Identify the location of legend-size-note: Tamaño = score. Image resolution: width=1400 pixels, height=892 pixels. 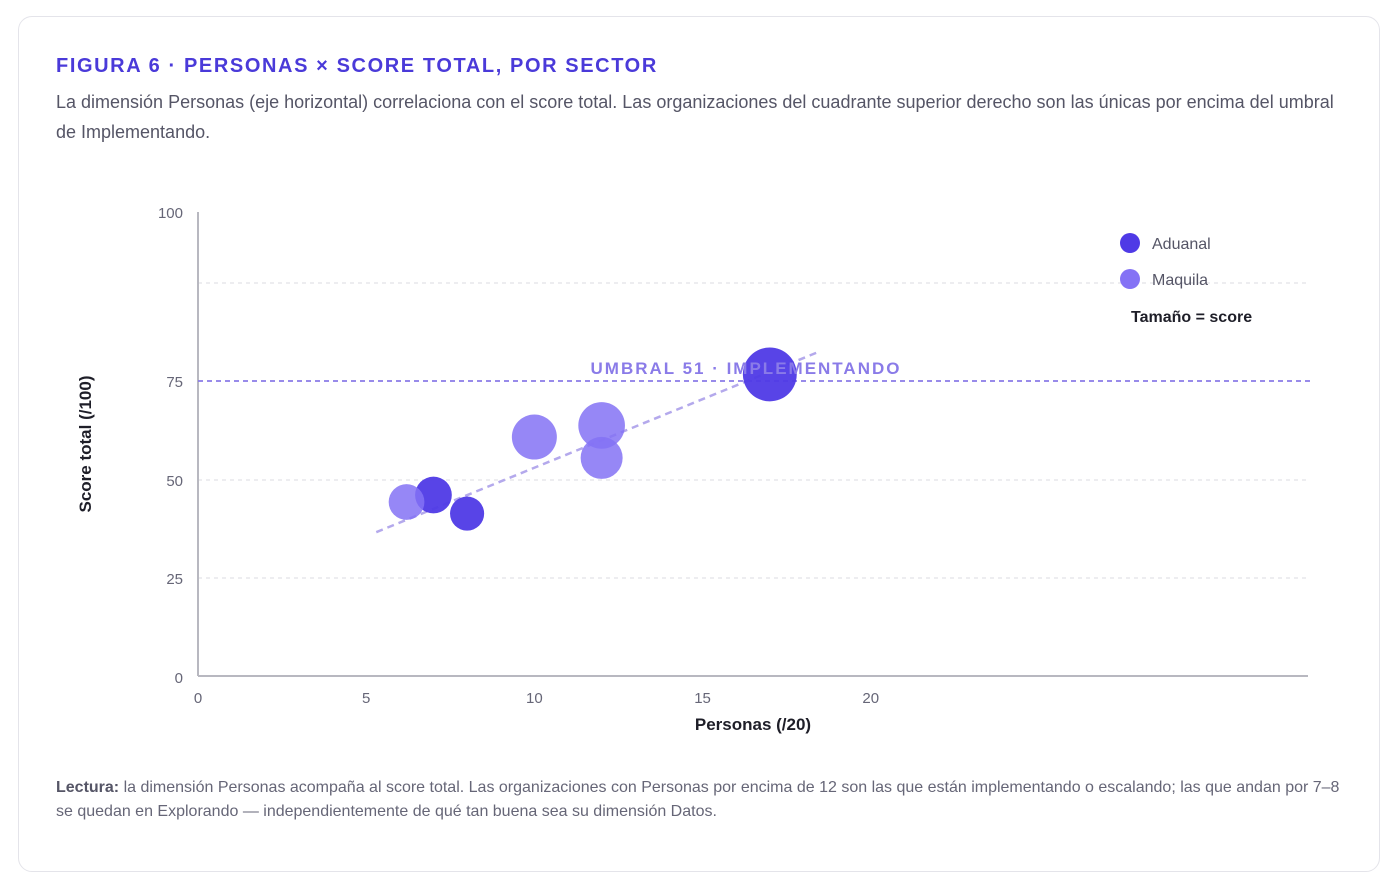
(1191, 317).